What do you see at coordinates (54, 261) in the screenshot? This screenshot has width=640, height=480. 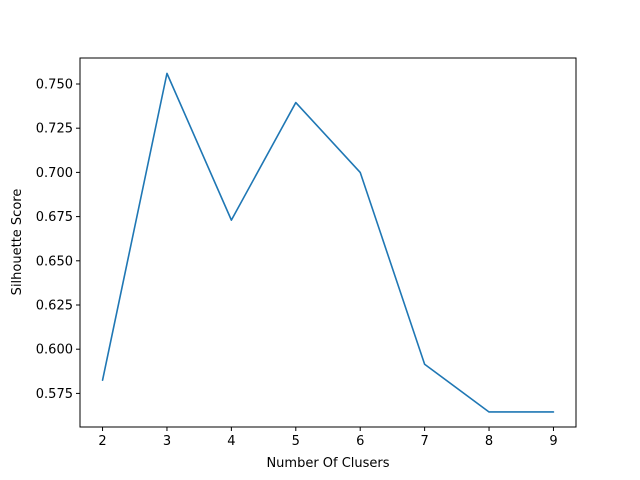 I see `y-tick-label: 0.650` at bounding box center [54, 261].